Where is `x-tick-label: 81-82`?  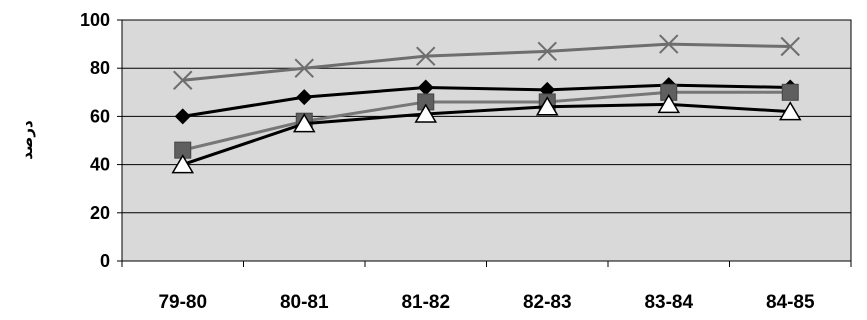
x-tick-label: 81-82 is located at coordinates (425, 302).